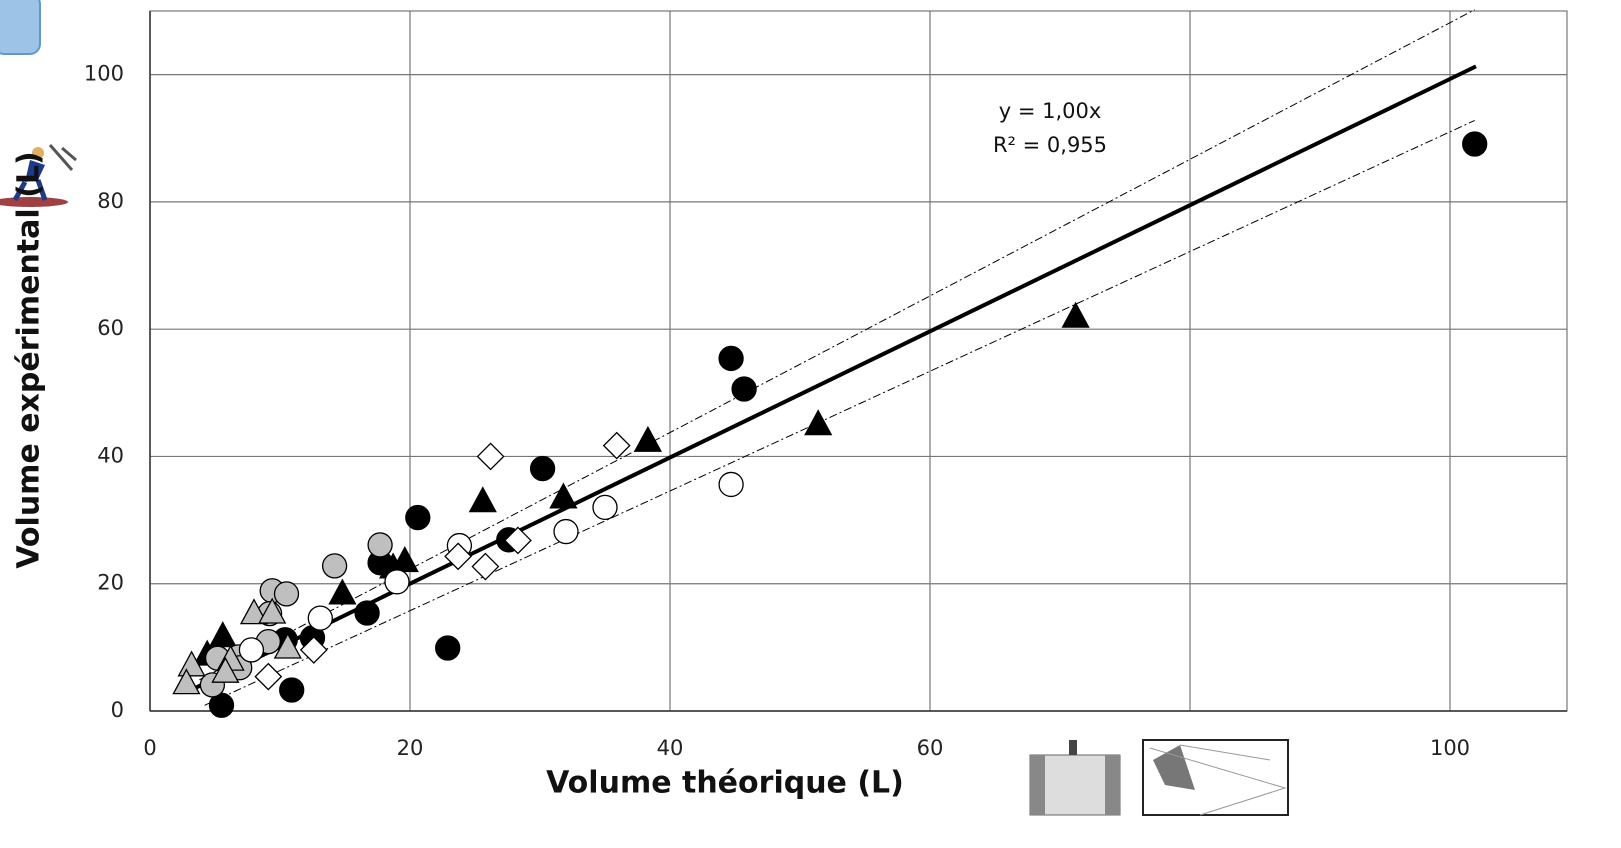  What do you see at coordinates (117, 710) in the screenshot?
I see `y-tick-label: 0` at bounding box center [117, 710].